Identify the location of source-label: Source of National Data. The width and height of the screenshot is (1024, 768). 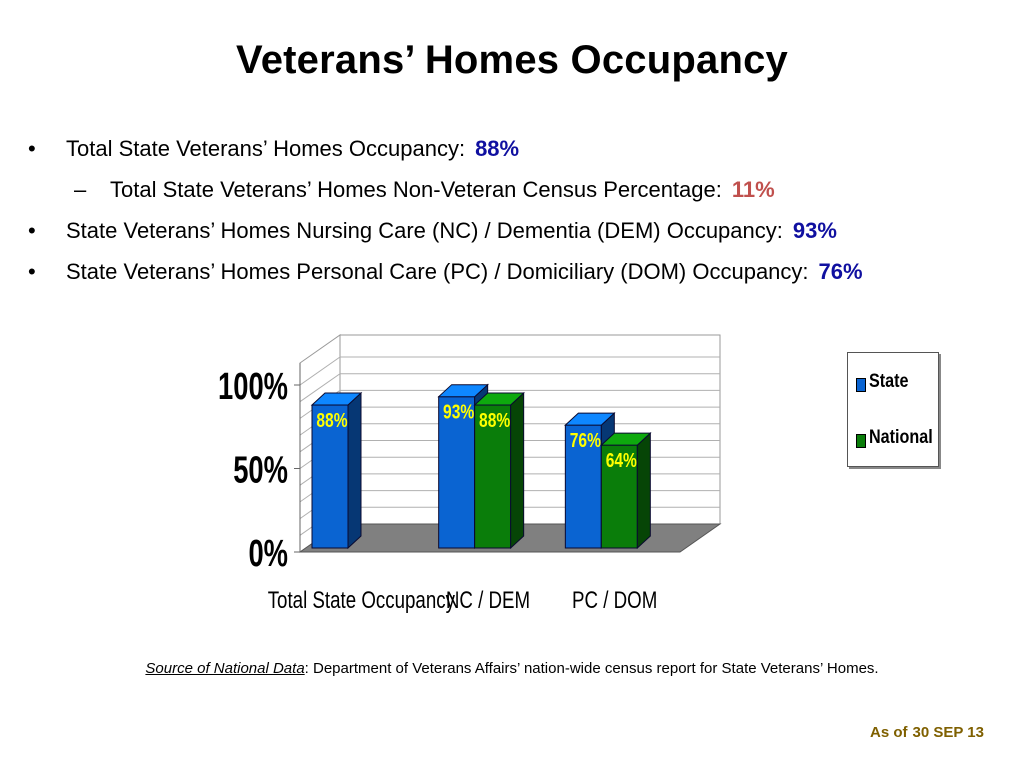
(225, 668).